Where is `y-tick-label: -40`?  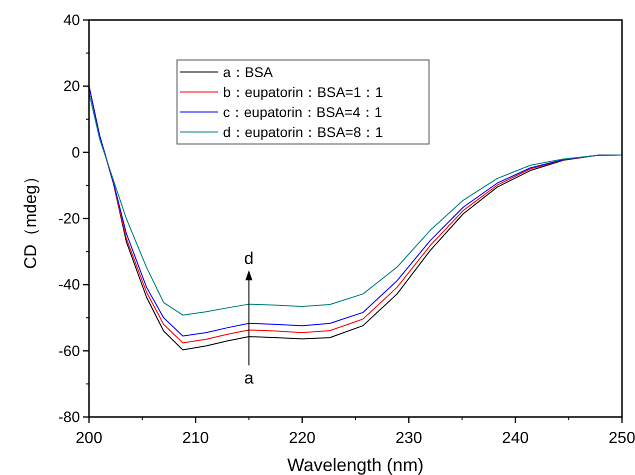
y-tick-label: -40 is located at coordinates (69, 285).